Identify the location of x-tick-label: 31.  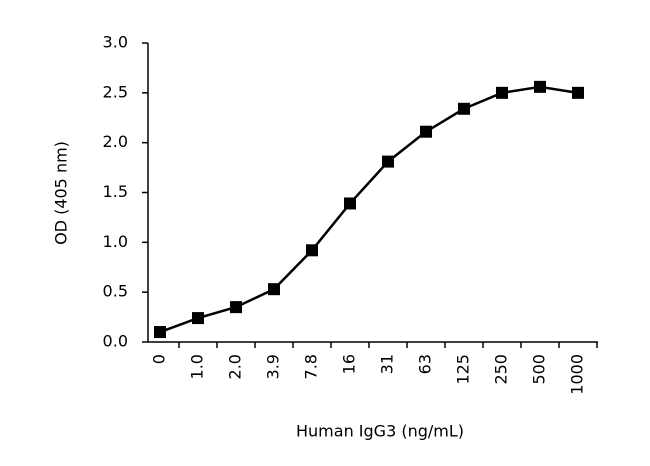
(387, 364).